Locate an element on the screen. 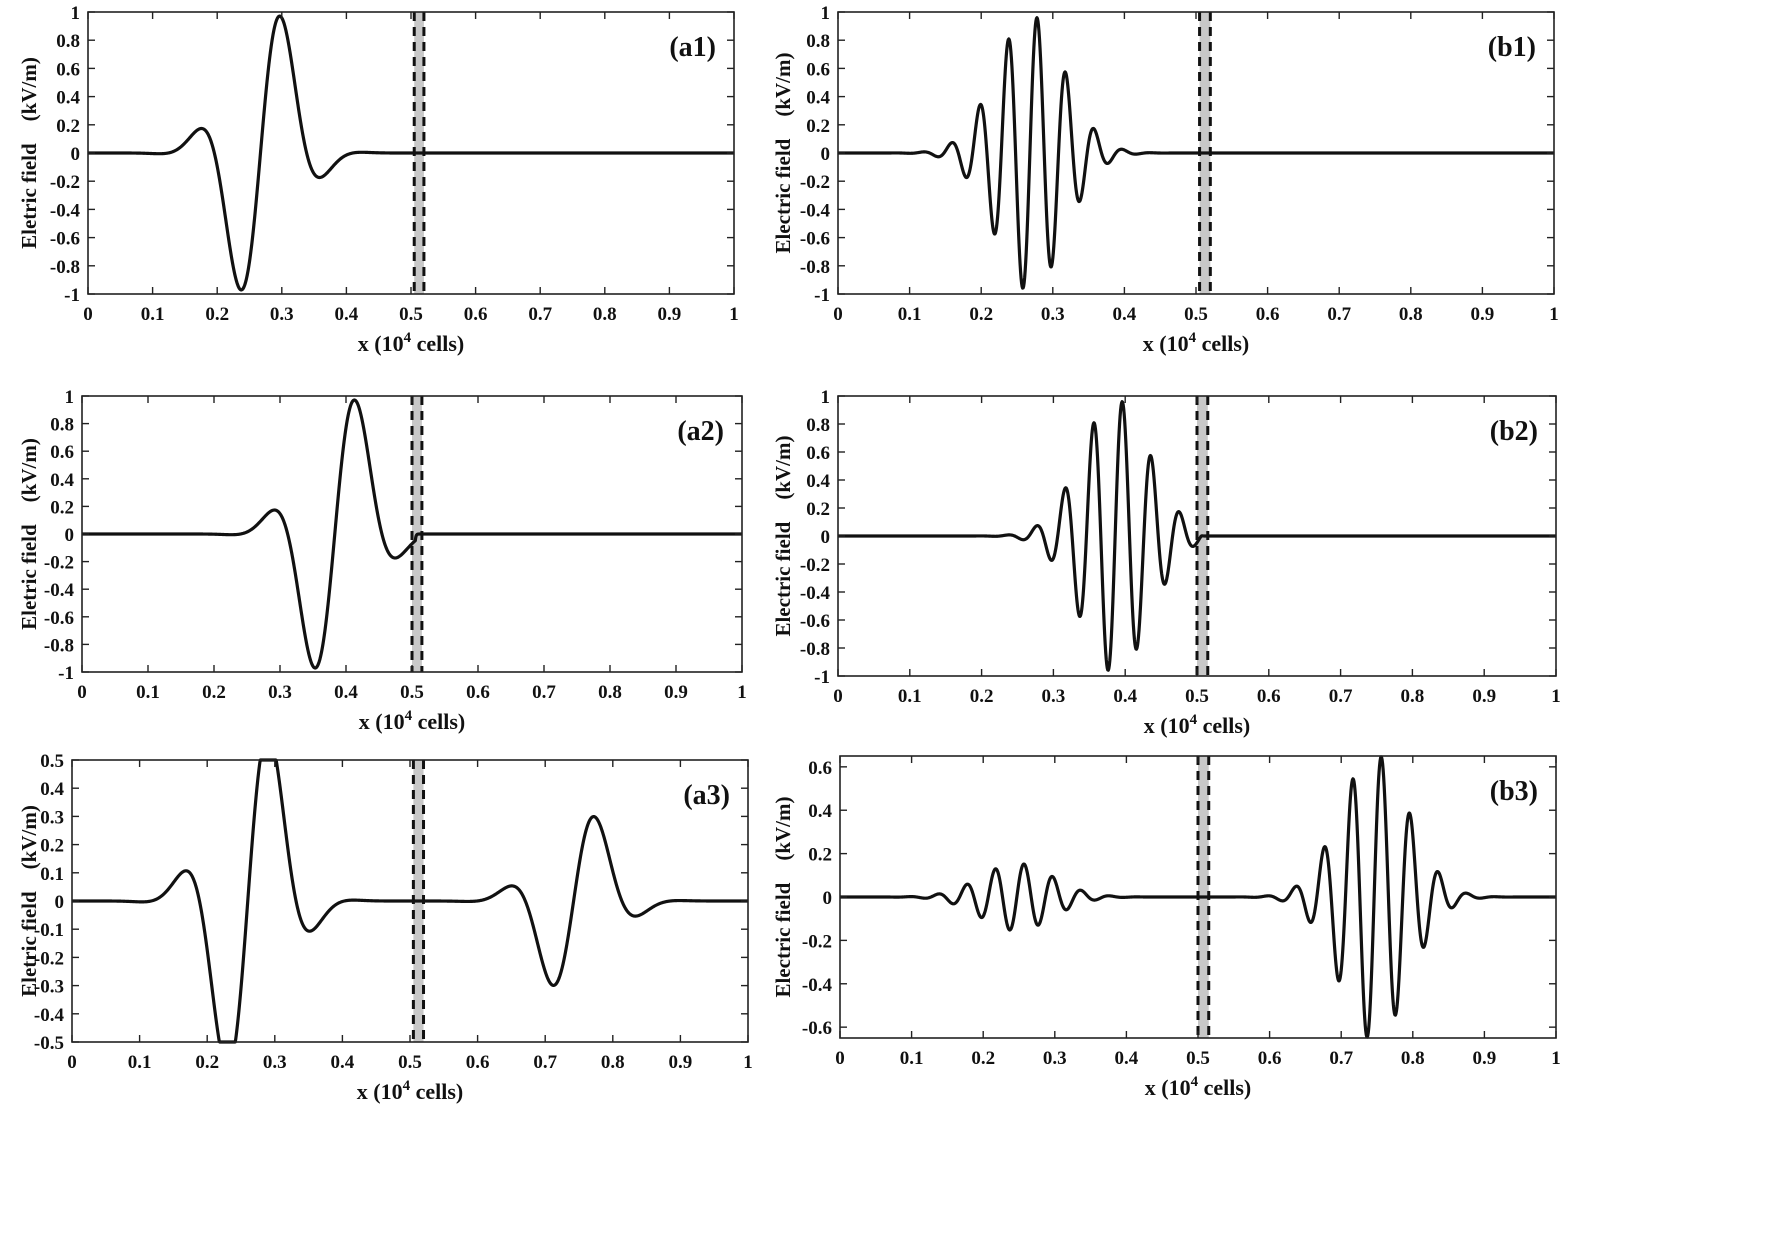  y-tick-label: 0.3 is located at coordinates (52, 817).